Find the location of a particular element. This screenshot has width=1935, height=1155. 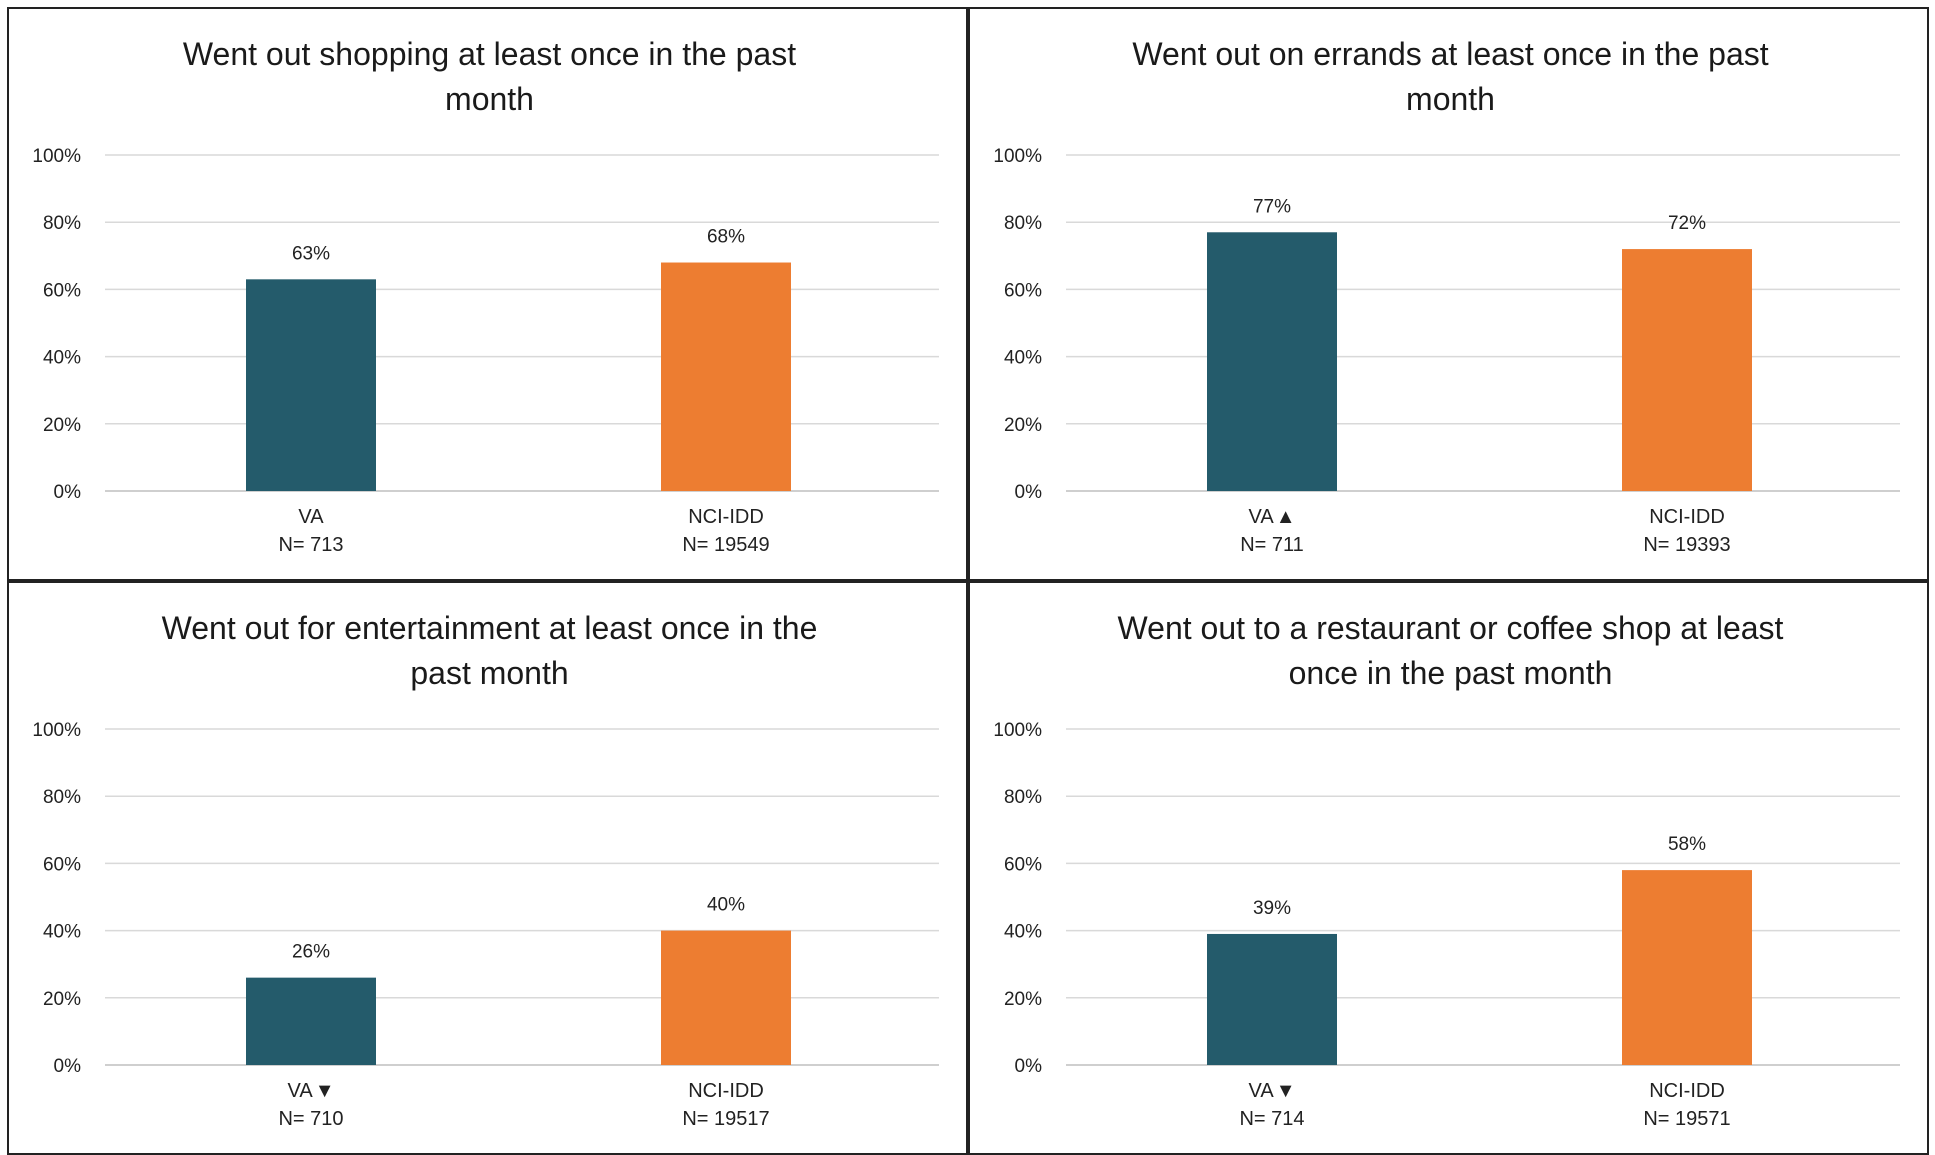

category-label: VA is located at coordinates (311, 517).